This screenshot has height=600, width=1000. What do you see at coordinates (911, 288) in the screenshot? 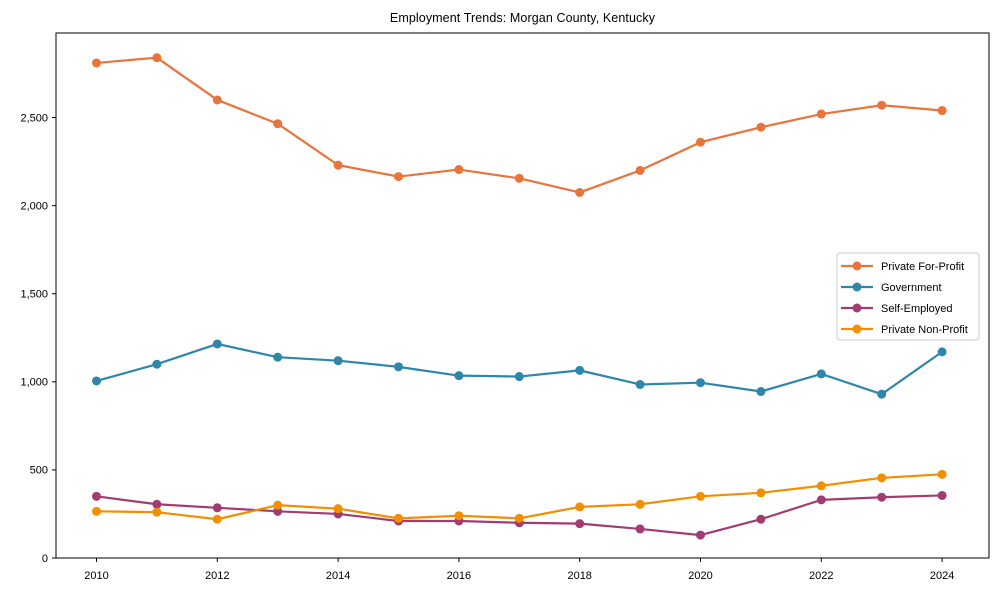
I see `legend-label: Government` at bounding box center [911, 288].